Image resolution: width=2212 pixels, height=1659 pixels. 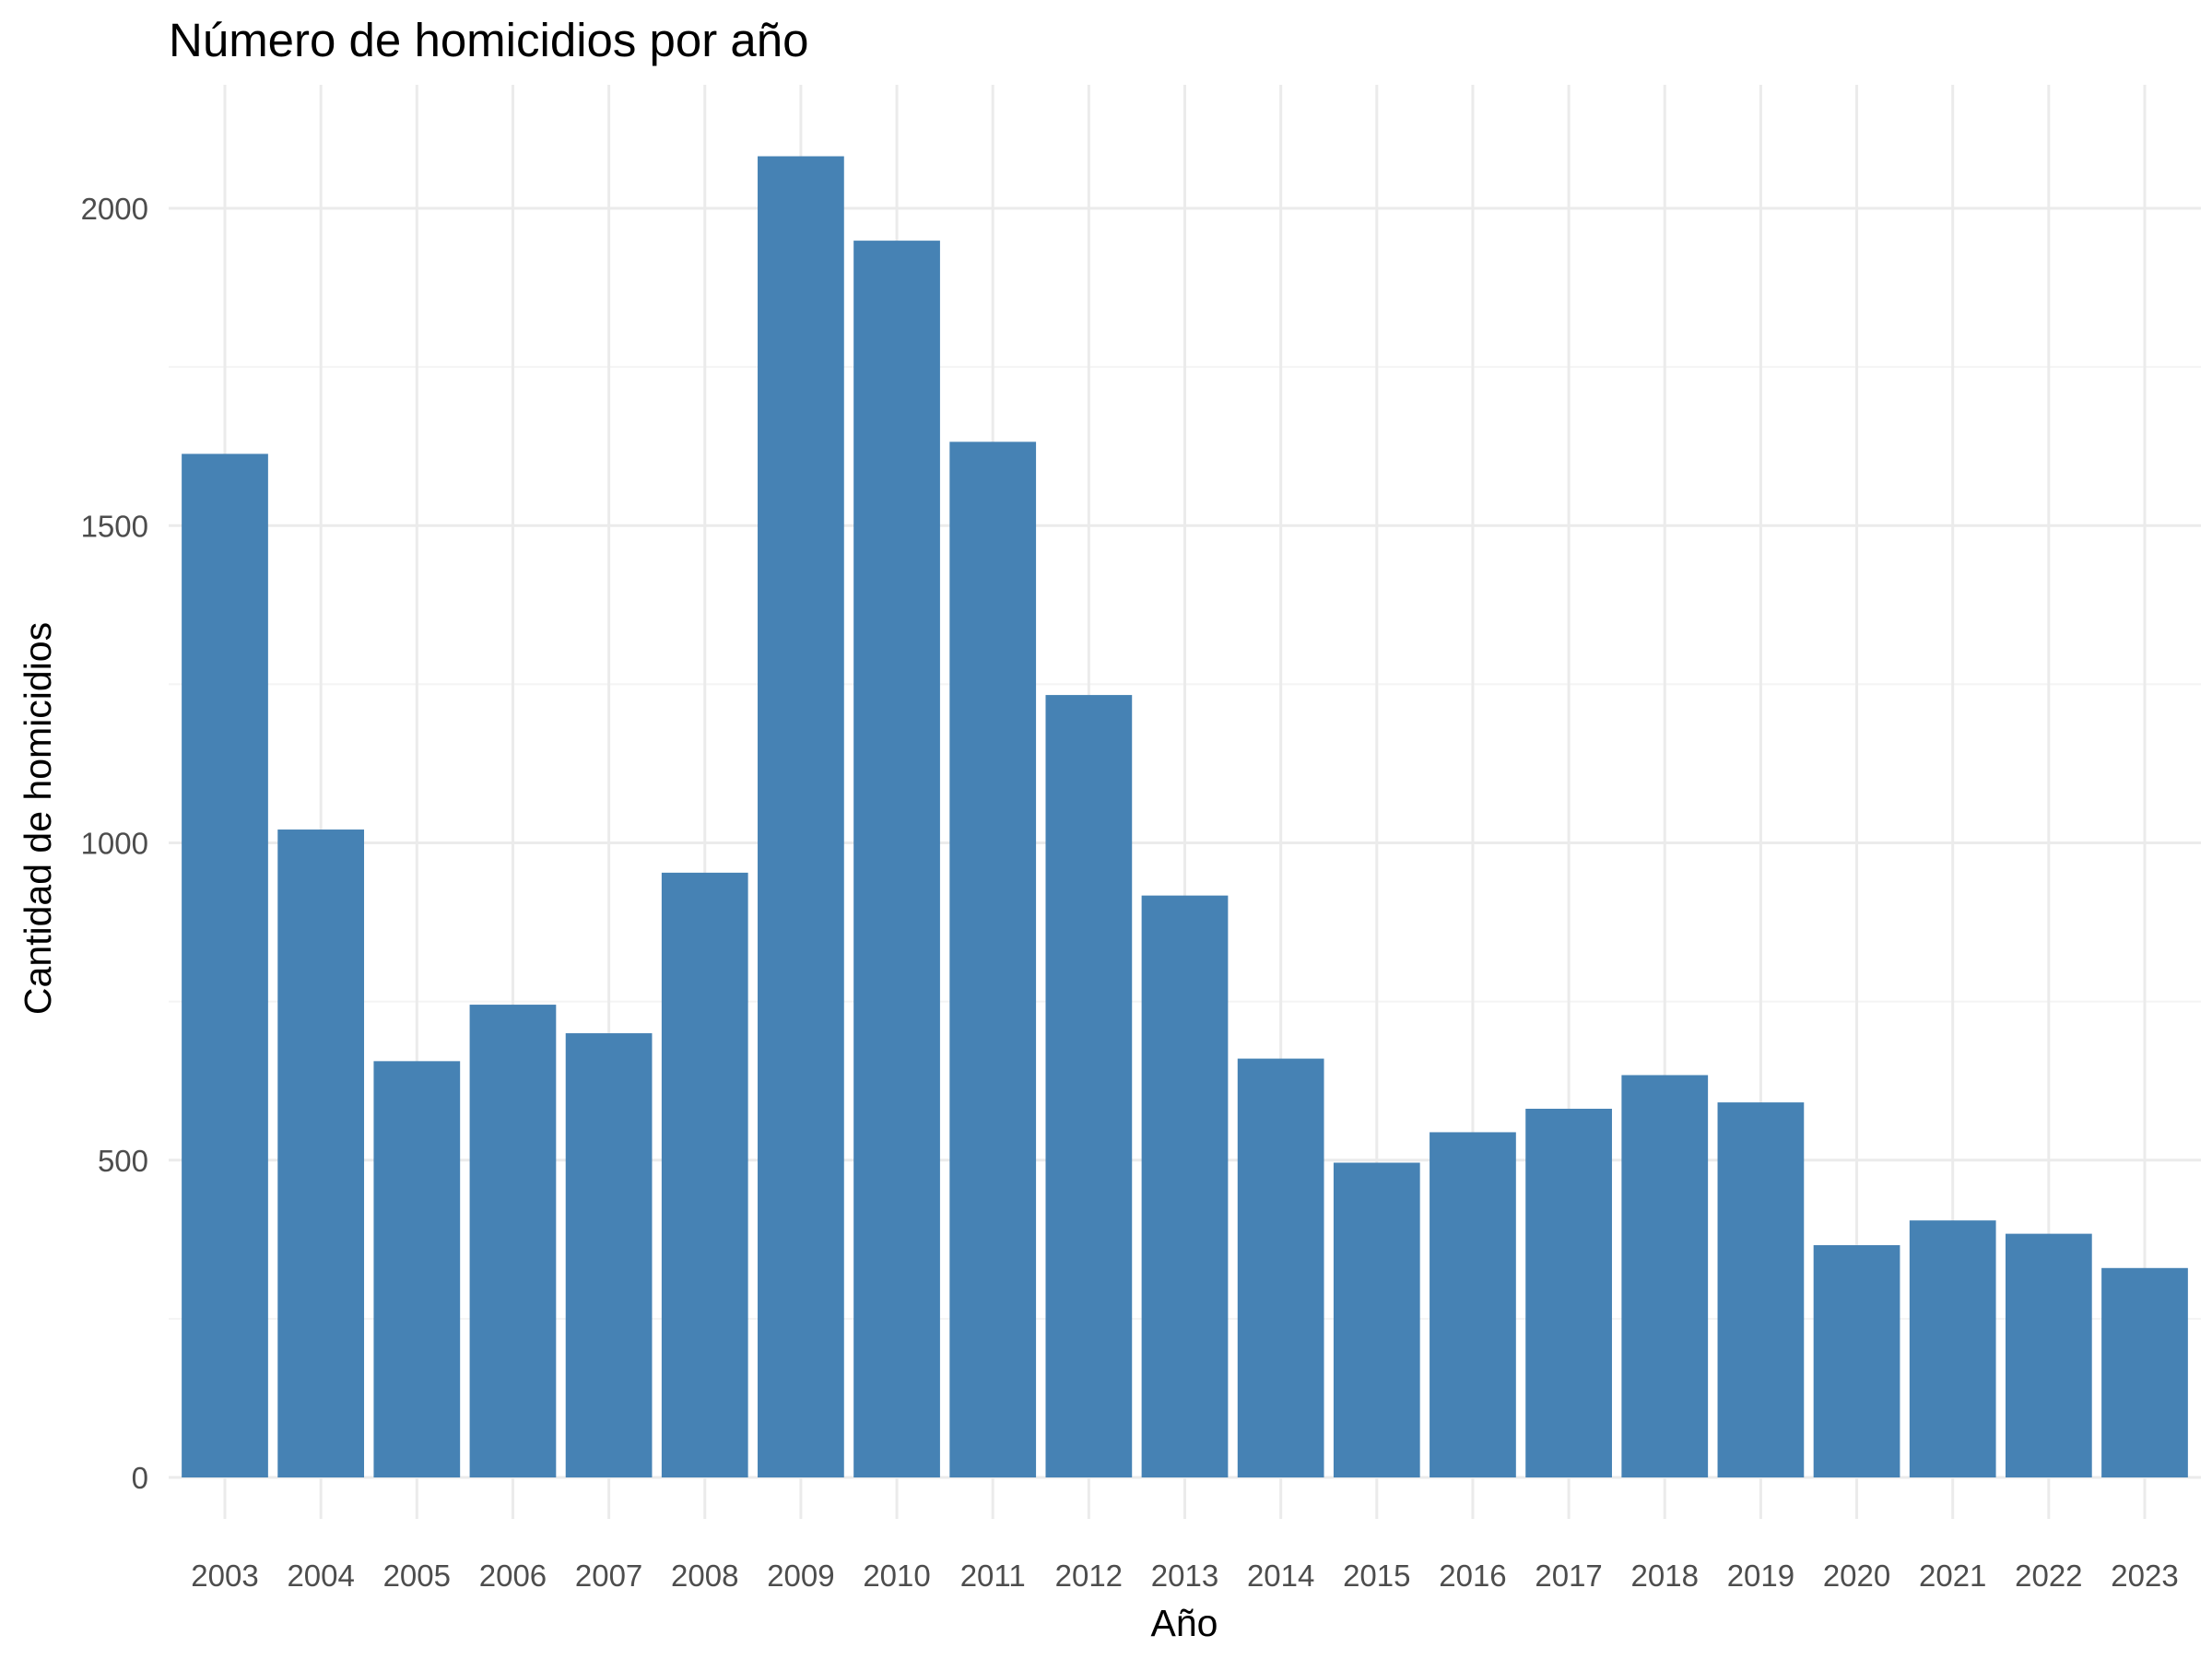 I want to click on y-axis-title: Cantidad de homicidios, so click(x=38, y=818).